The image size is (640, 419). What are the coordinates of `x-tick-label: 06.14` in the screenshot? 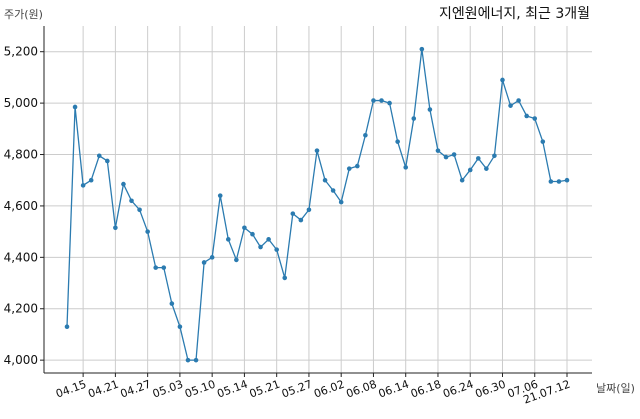 It's located at (394, 389).